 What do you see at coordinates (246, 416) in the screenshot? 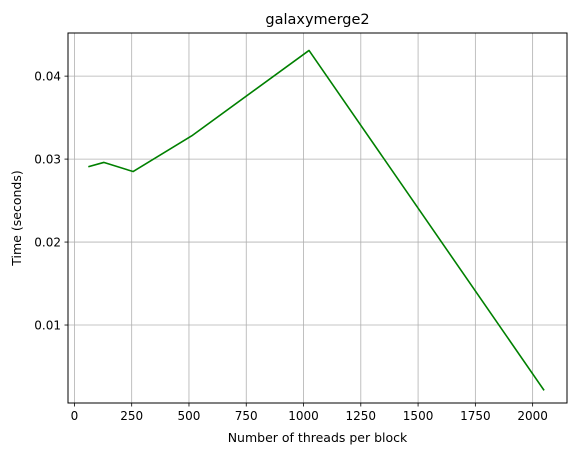
I see `x-tick-label: 750` at bounding box center [246, 416].